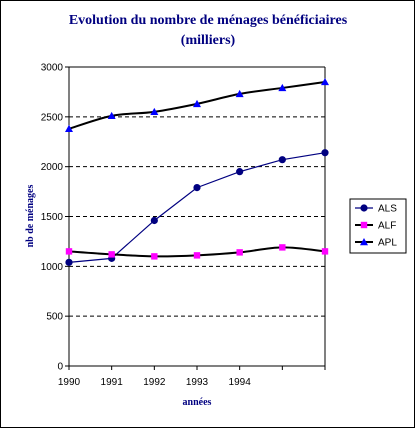 Image resolution: width=415 pixels, height=432 pixels. What do you see at coordinates (376, 209) in the screenshot?
I see `legend-entry-als: ALS` at bounding box center [376, 209].